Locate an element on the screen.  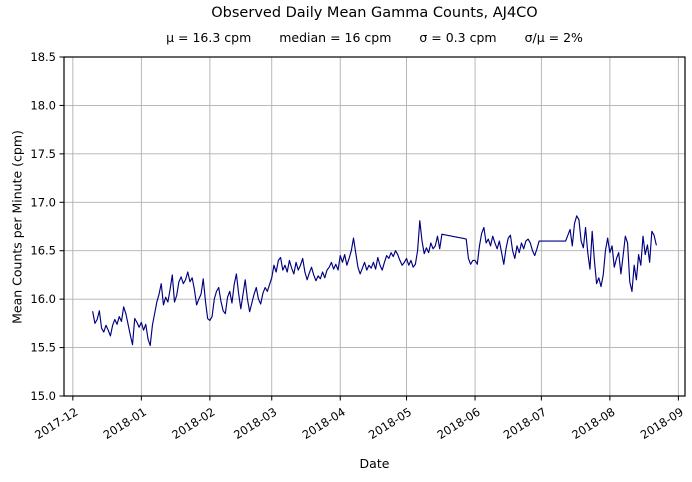
stat-median: median = 16 cpm is located at coordinates (335, 37).